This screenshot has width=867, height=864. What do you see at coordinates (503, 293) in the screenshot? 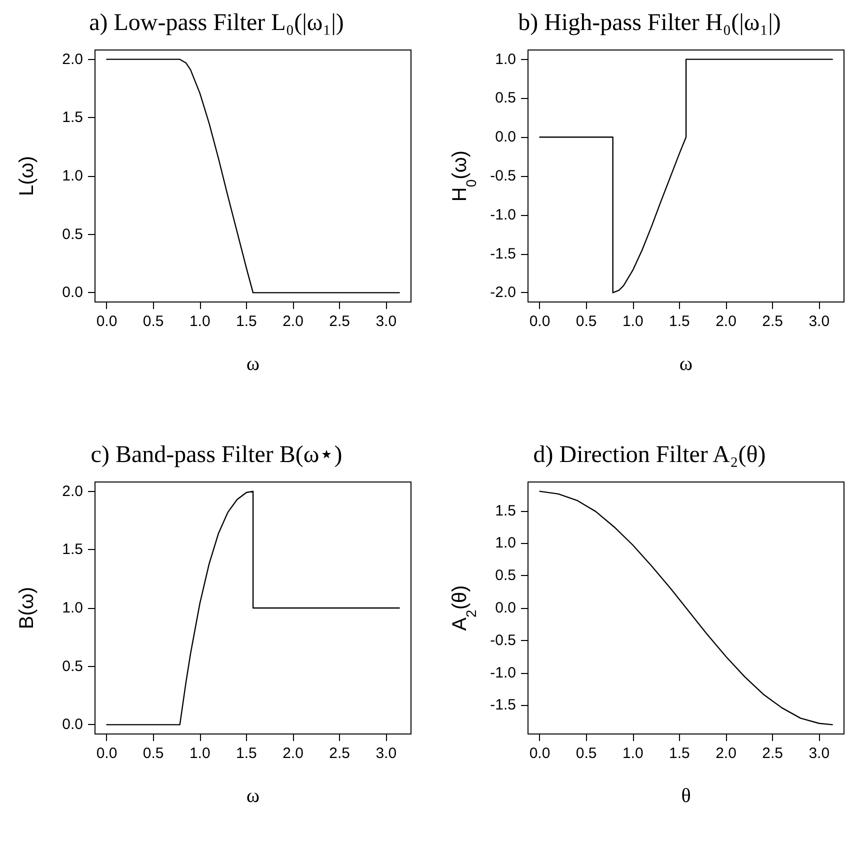
I see `y-tick-label: -2.0` at bounding box center [503, 293].